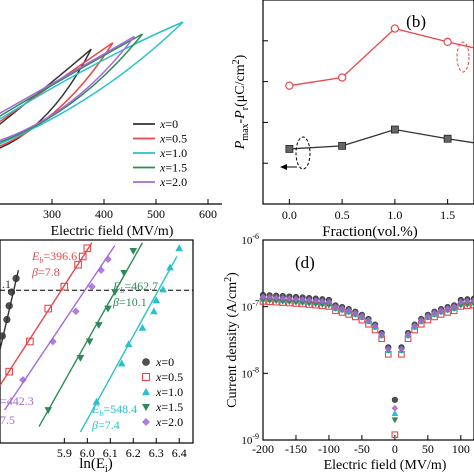 Image resolution: width=474 pixels, height=474 pixels. What do you see at coordinates (52, 214) in the screenshot?
I see `panel-a-xtick-label: 300` at bounding box center [52, 214].